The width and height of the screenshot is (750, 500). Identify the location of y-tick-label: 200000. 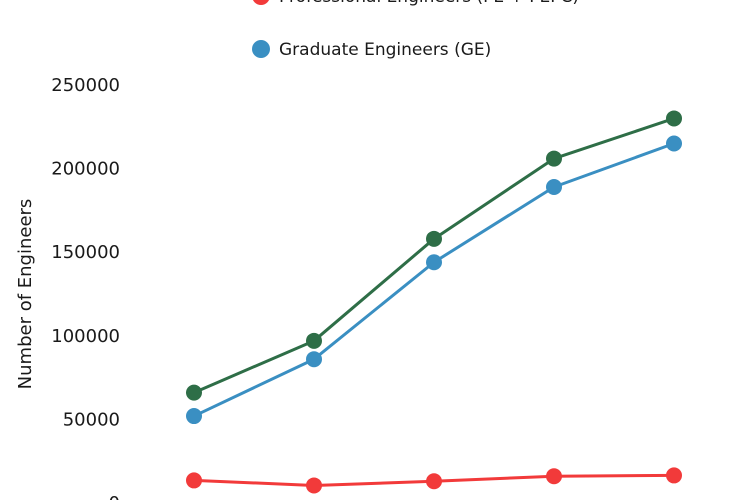
(85, 169).